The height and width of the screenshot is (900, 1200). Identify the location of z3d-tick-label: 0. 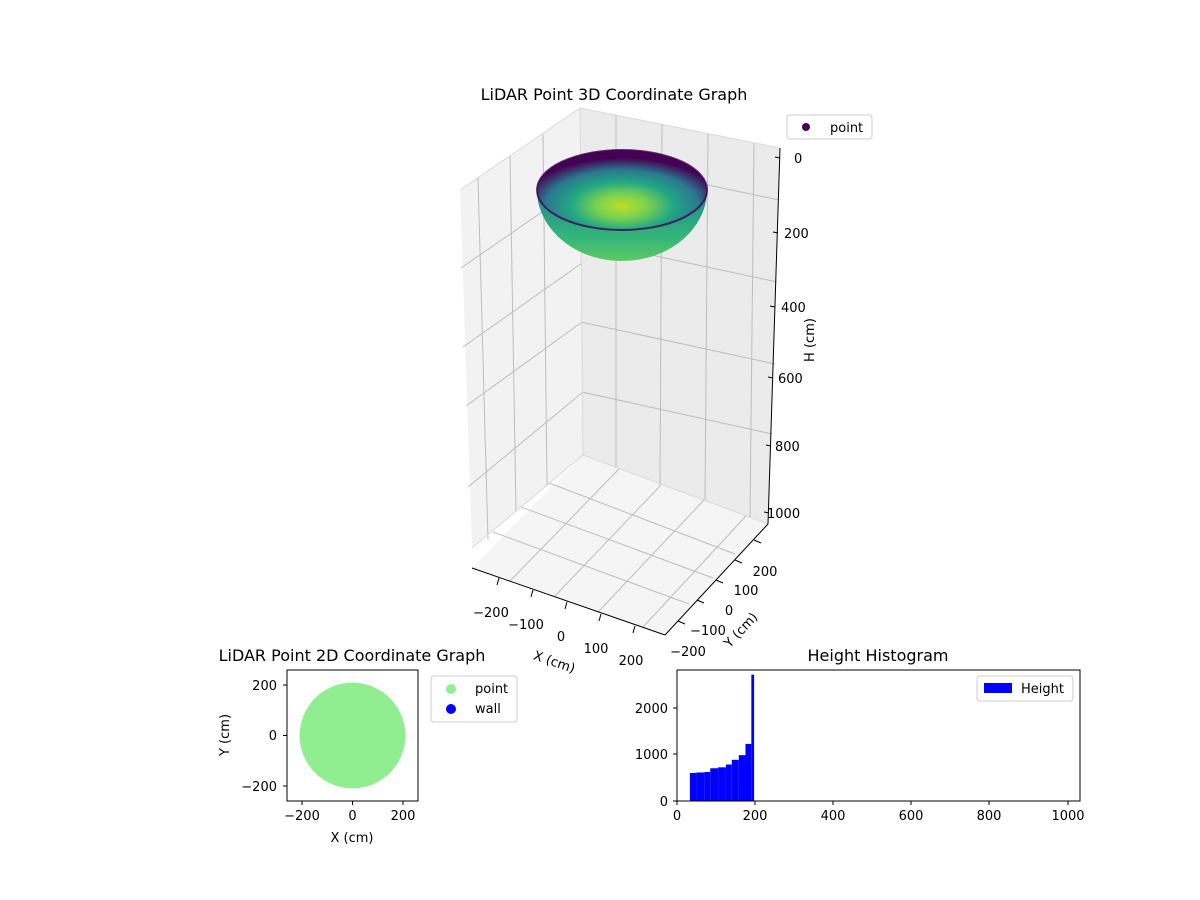
(798, 159).